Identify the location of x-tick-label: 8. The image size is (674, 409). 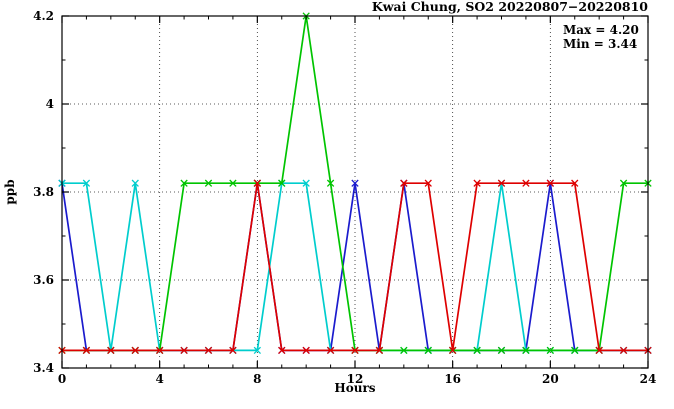
(257, 379).